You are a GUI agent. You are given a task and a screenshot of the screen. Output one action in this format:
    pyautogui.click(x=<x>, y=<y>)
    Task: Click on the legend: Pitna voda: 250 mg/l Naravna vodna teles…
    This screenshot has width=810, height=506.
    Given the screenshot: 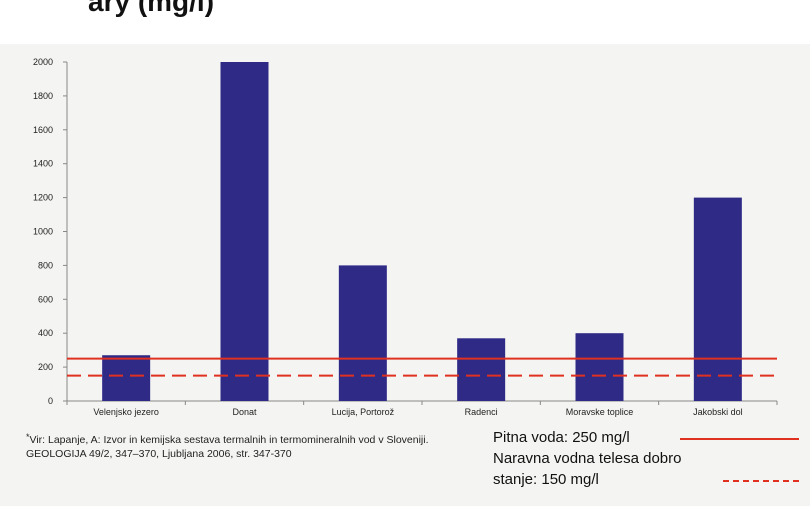 What is the action you would take?
    pyautogui.click(x=648, y=464)
    